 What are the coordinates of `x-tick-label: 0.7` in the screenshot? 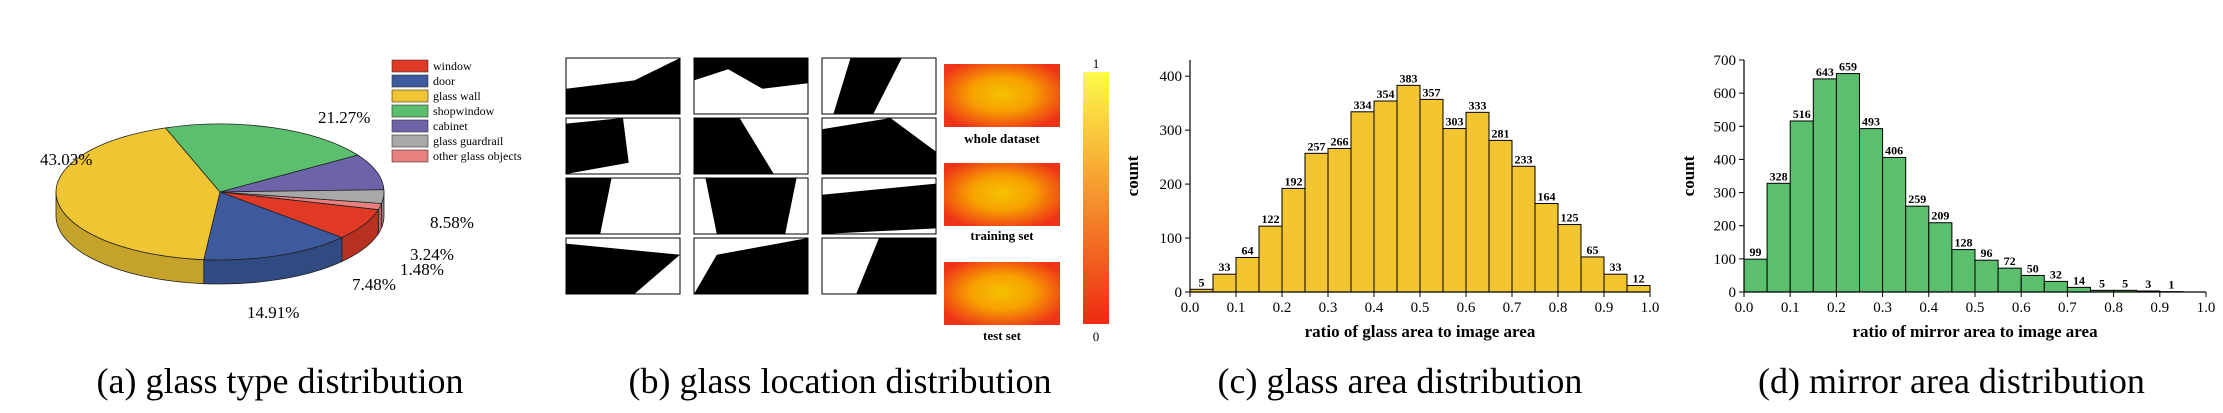 It's located at (1512, 308).